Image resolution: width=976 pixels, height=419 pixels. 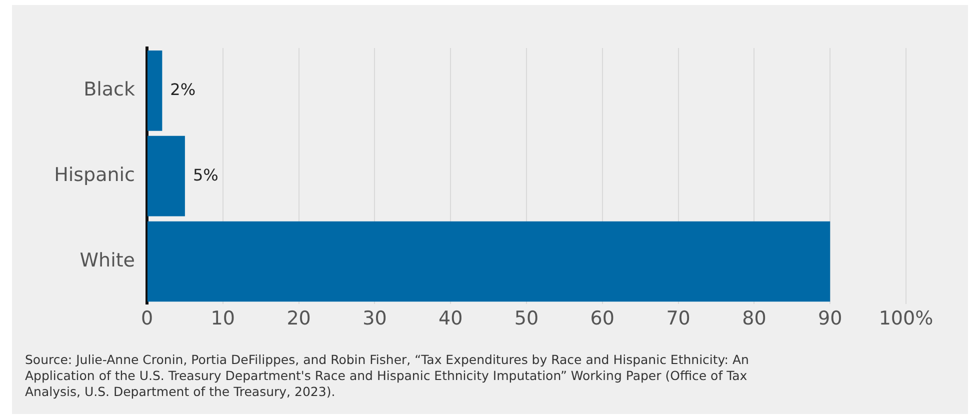 What do you see at coordinates (754, 319) in the screenshot?
I see `x-tick-label: 80` at bounding box center [754, 319].